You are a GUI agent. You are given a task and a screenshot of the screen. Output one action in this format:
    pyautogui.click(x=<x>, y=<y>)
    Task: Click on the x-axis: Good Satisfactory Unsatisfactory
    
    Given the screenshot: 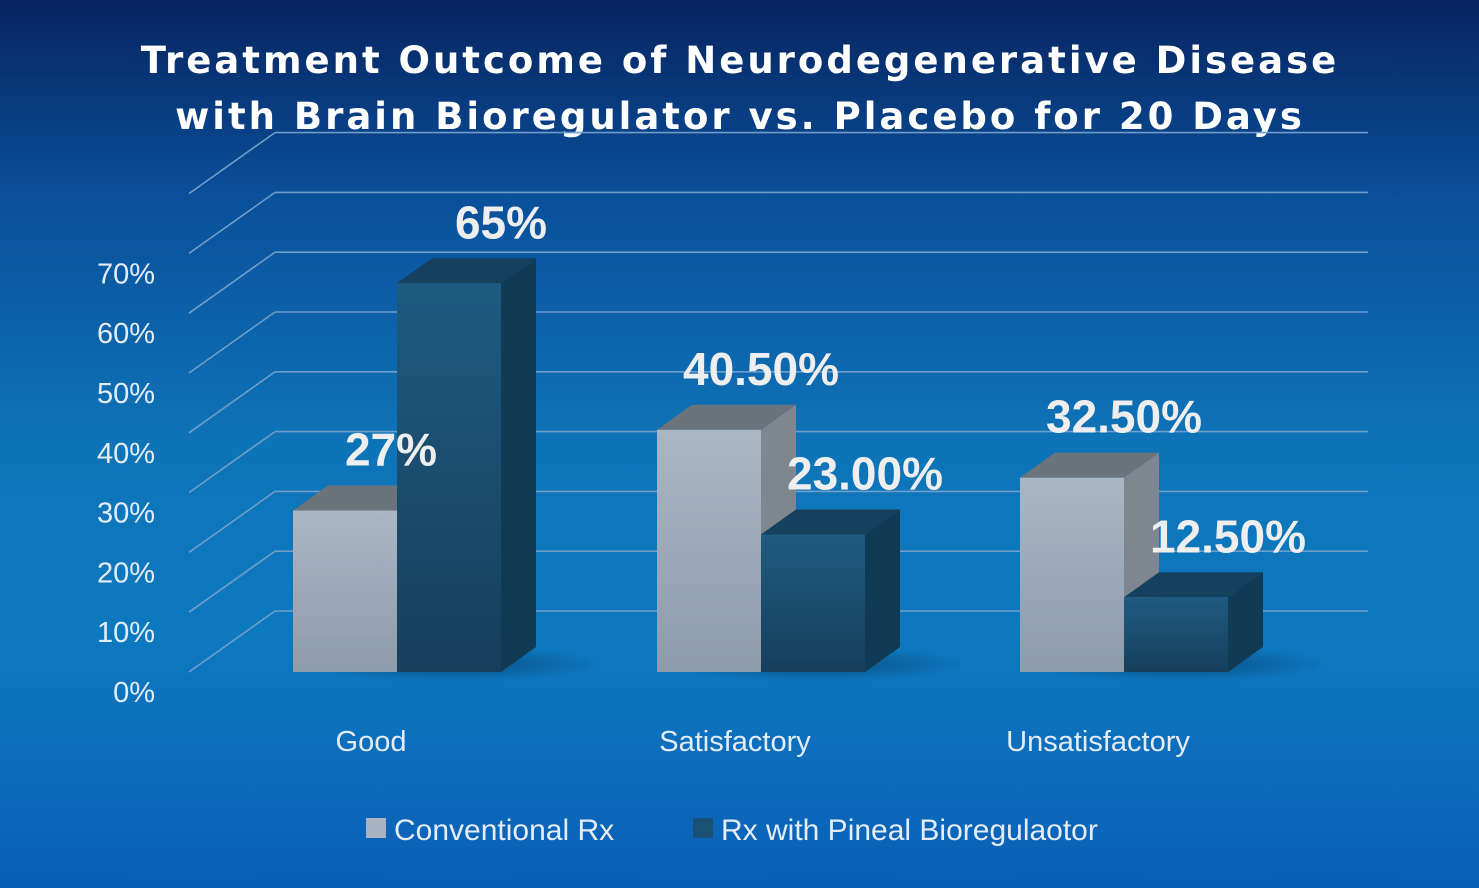 What is the action you would take?
    pyautogui.click(x=763, y=742)
    